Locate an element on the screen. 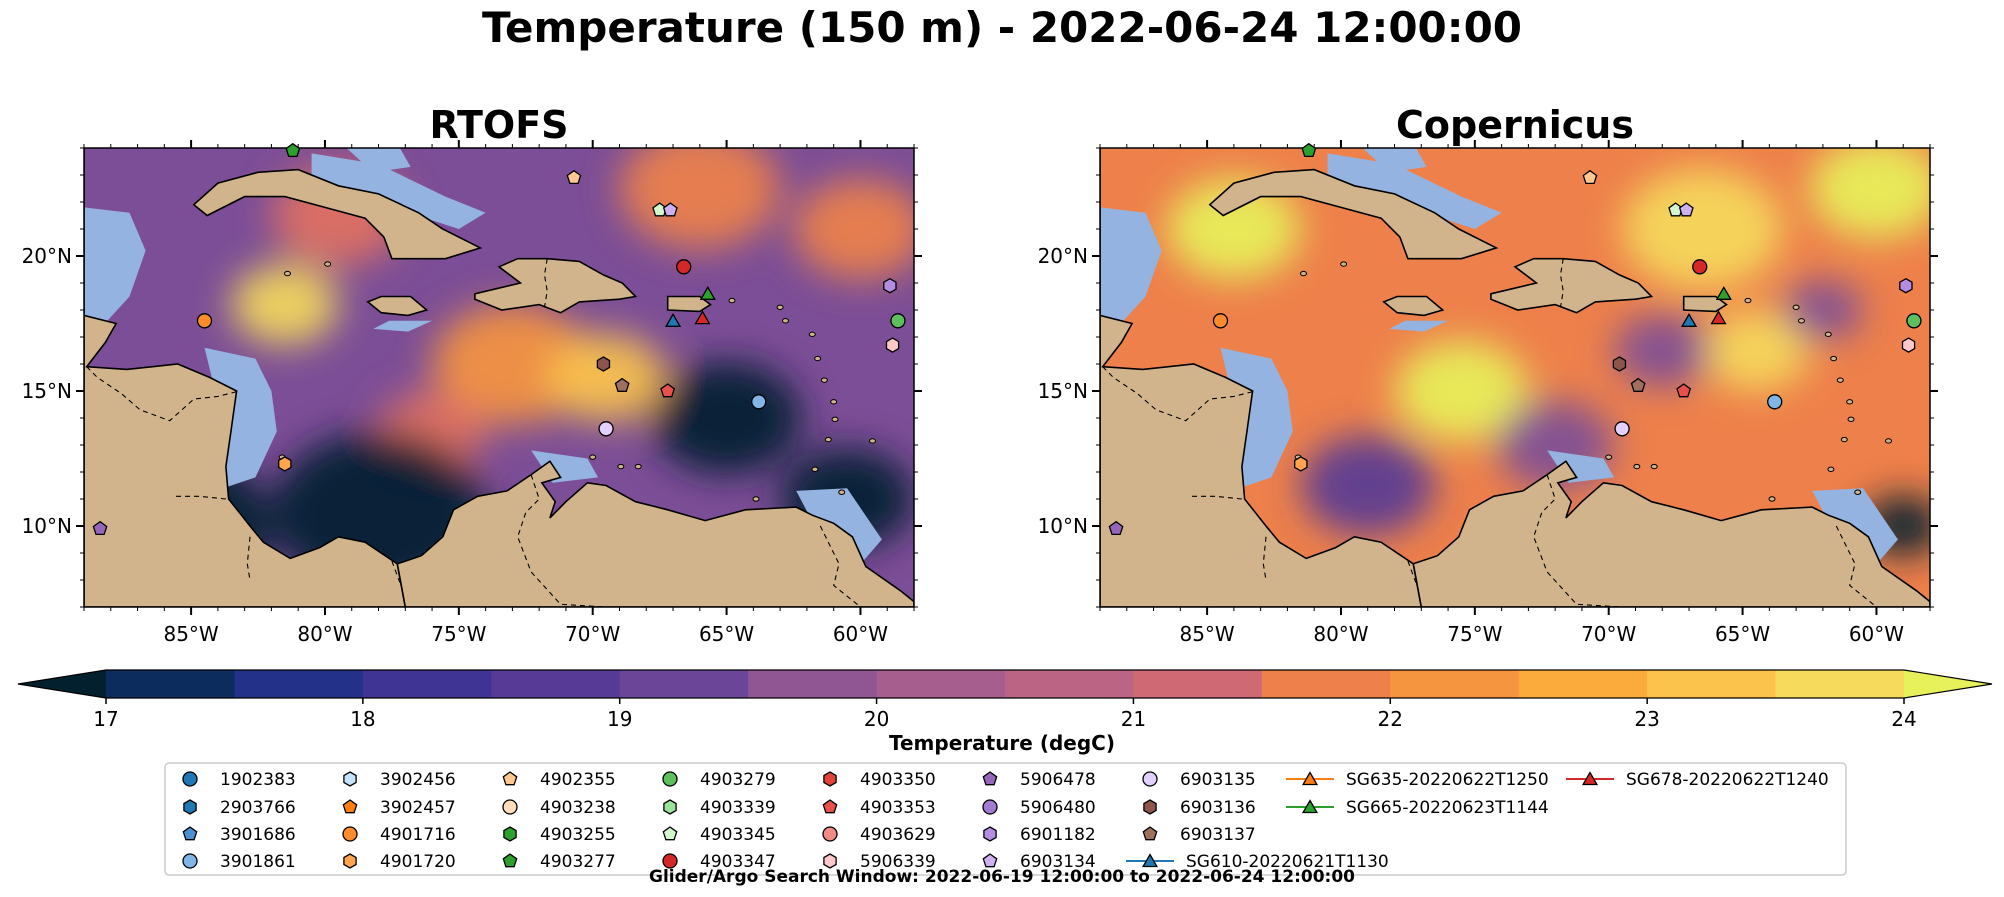 This screenshot has width=2004, height=897. colorbar-tick-label: 24 is located at coordinates (1903, 719).